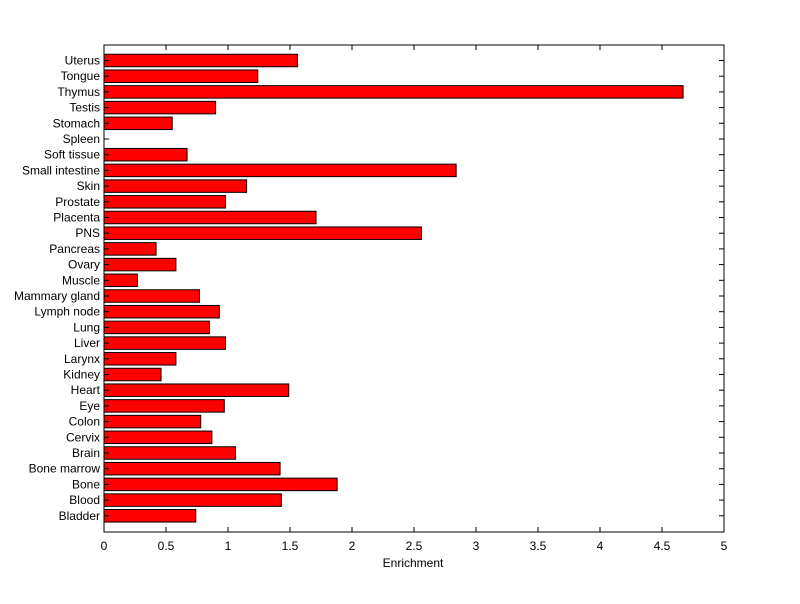  Describe the element at coordinates (81, 76) in the screenshot. I see `y-tick-label: Tongue` at that location.